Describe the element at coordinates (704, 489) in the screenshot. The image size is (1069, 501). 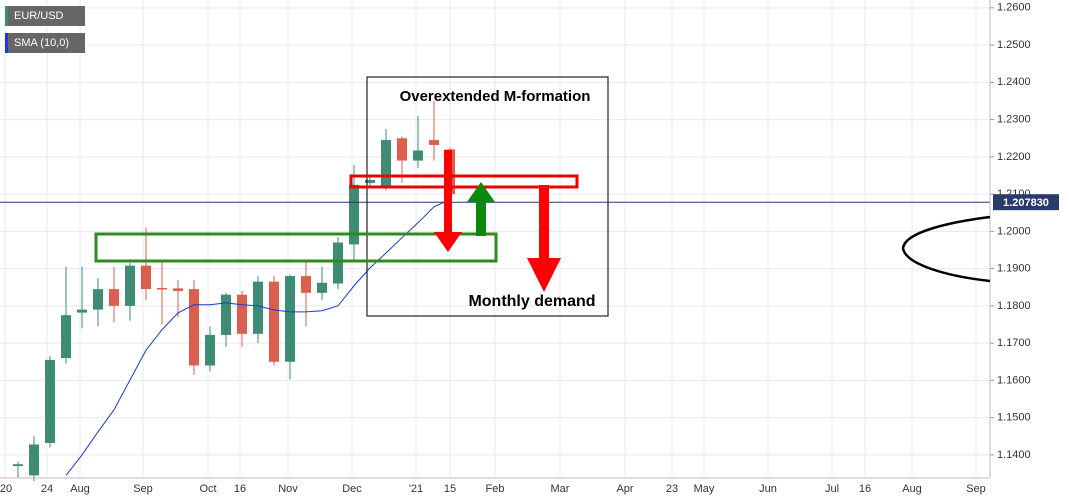
I see `x-tick-label: May` at that location.